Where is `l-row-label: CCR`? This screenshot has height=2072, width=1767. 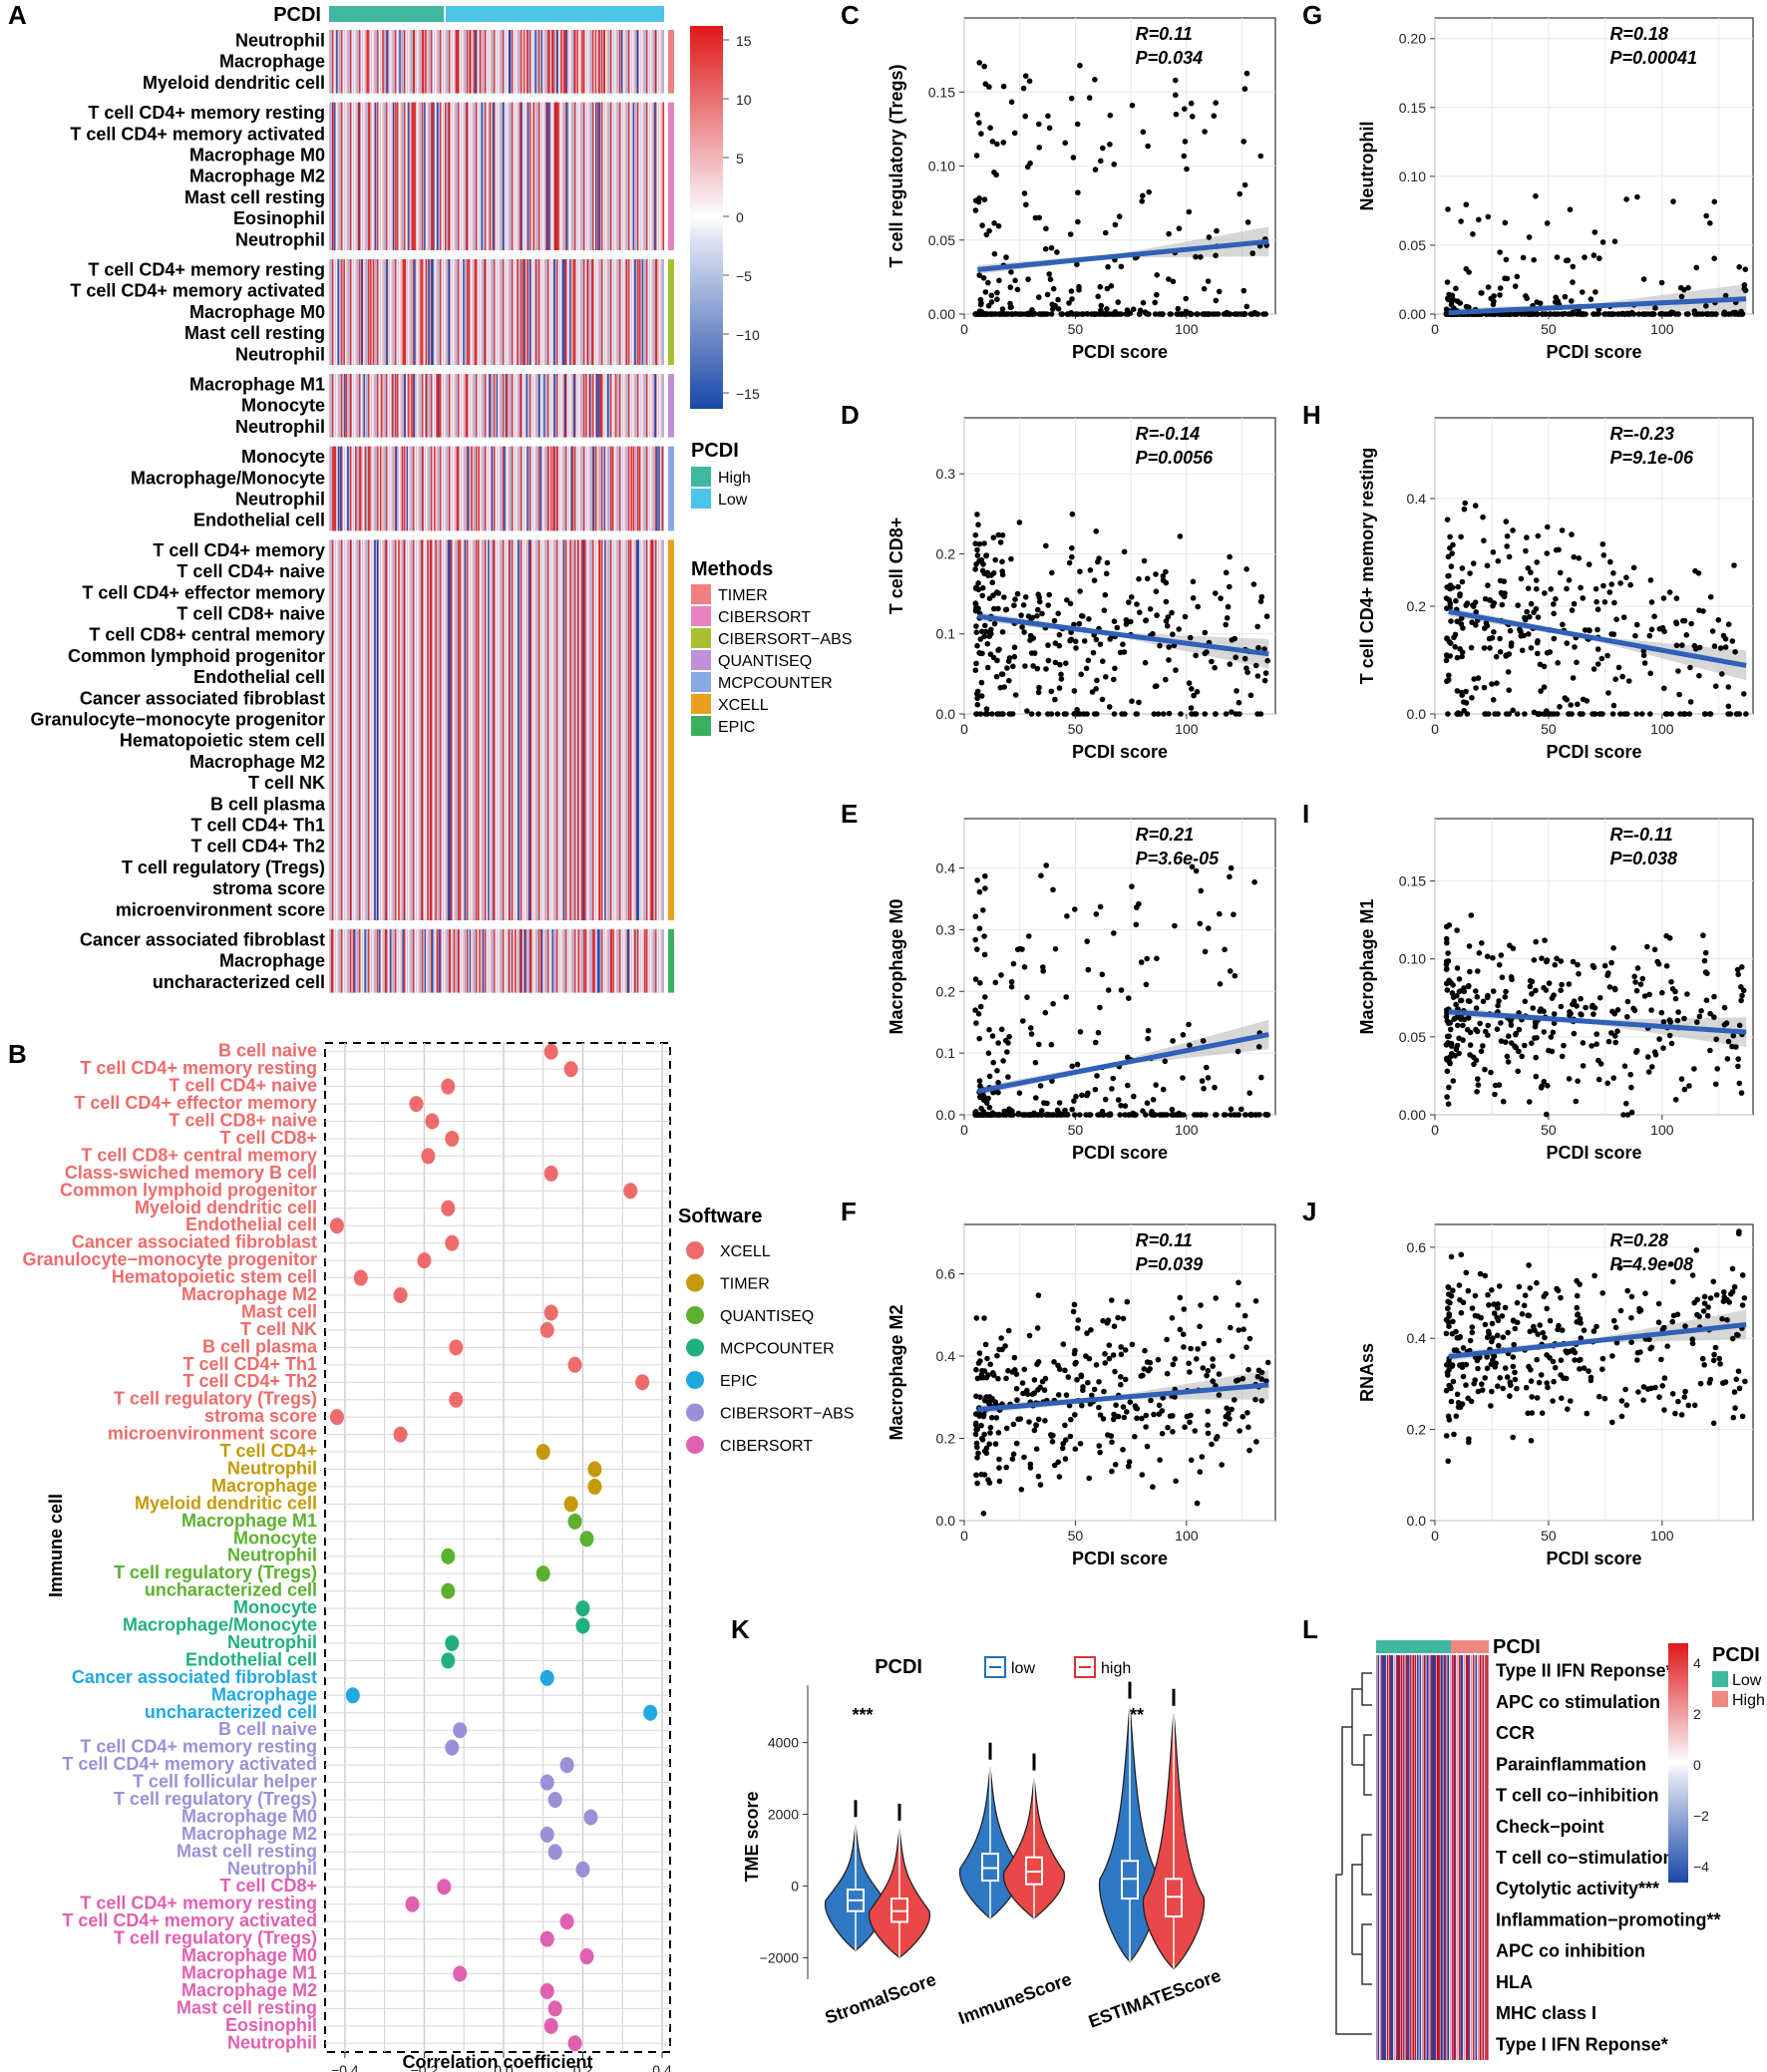 l-row-label: CCR is located at coordinates (1515, 1733).